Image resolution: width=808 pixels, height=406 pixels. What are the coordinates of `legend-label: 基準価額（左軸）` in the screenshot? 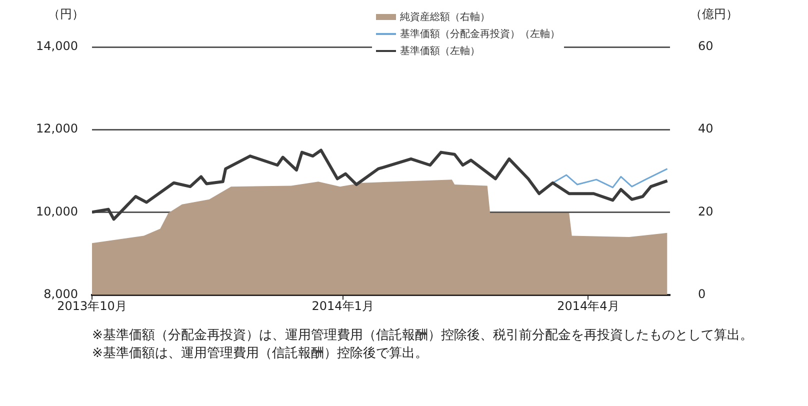 It's located at (440, 51).